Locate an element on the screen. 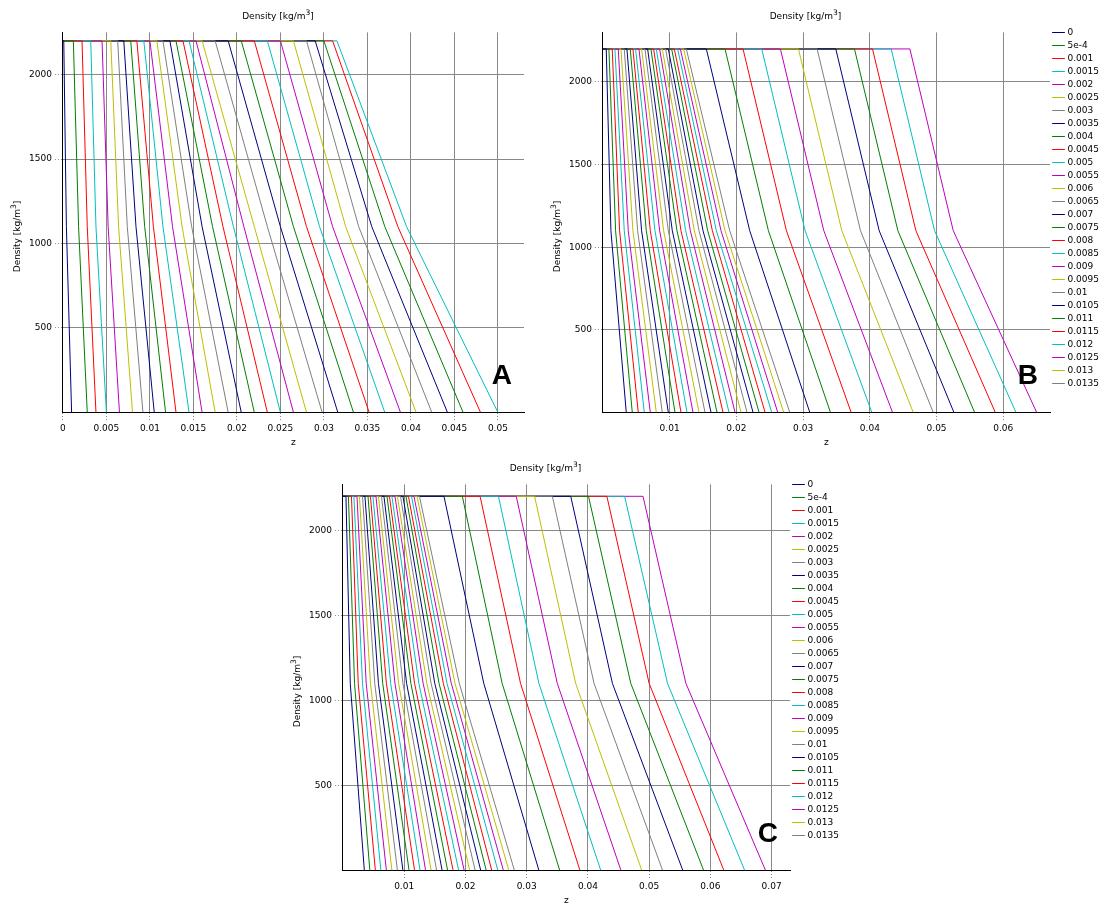 The image size is (1113, 908). annotation: A is located at coordinates (501, 375).